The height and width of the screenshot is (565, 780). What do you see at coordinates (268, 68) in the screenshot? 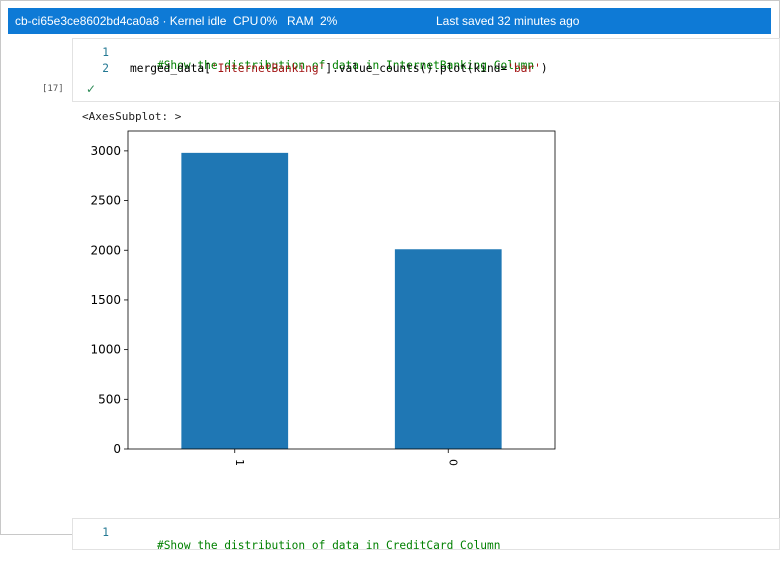
I see `code-string: 'InternetBanking'` at bounding box center [268, 68].